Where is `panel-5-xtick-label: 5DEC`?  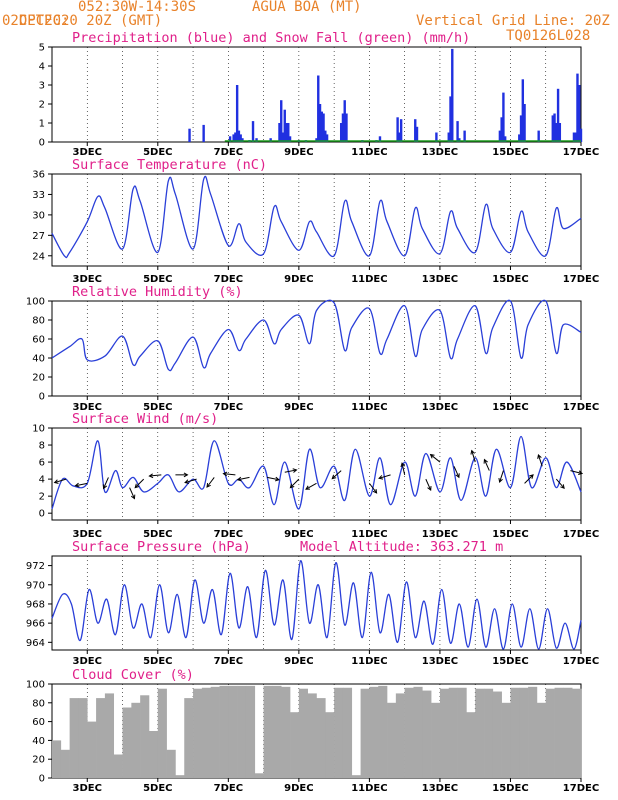
panel-5-xtick-label: 5DEC is located at coordinates (157, 788).